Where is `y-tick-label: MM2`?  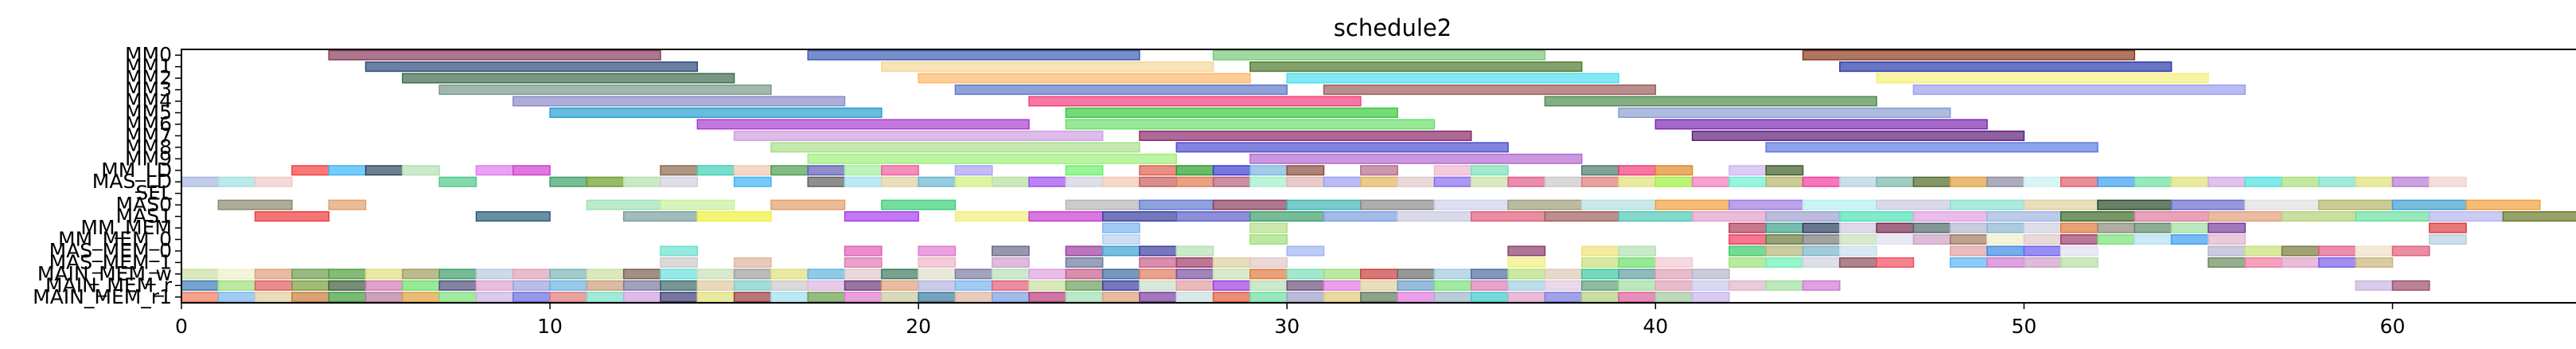
y-tick-label: MM2 is located at coordinates (148, 77).